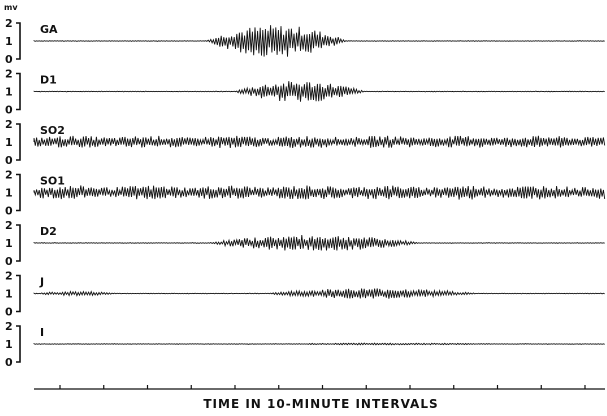 The image size is (607, 416). I want to click on trace-d2: 2 1 0 D2, so click(305, 243).